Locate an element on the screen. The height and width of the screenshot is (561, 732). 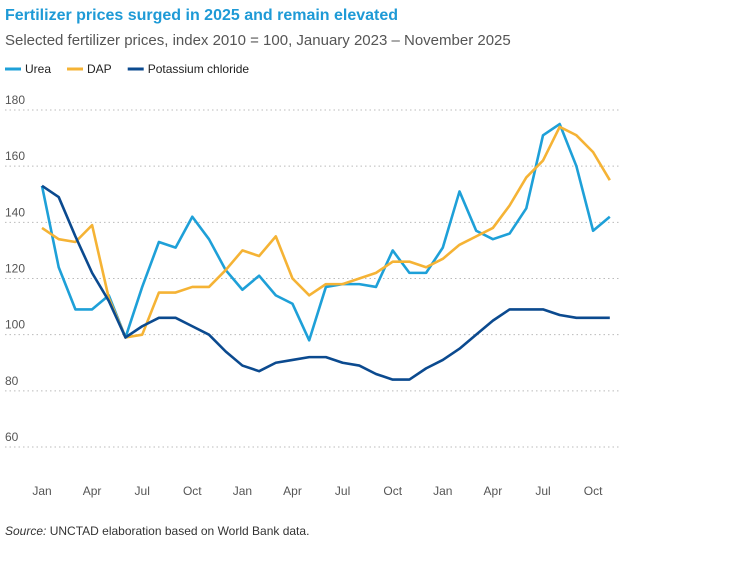
y-tick-label: 60 is located at coordinates (12, 437).